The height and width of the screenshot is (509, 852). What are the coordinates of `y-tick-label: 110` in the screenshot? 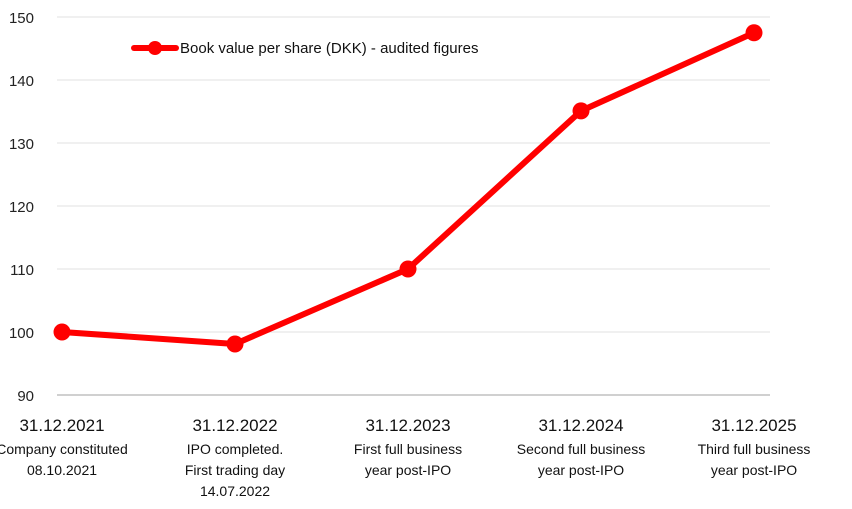 It's located at (22, 270).